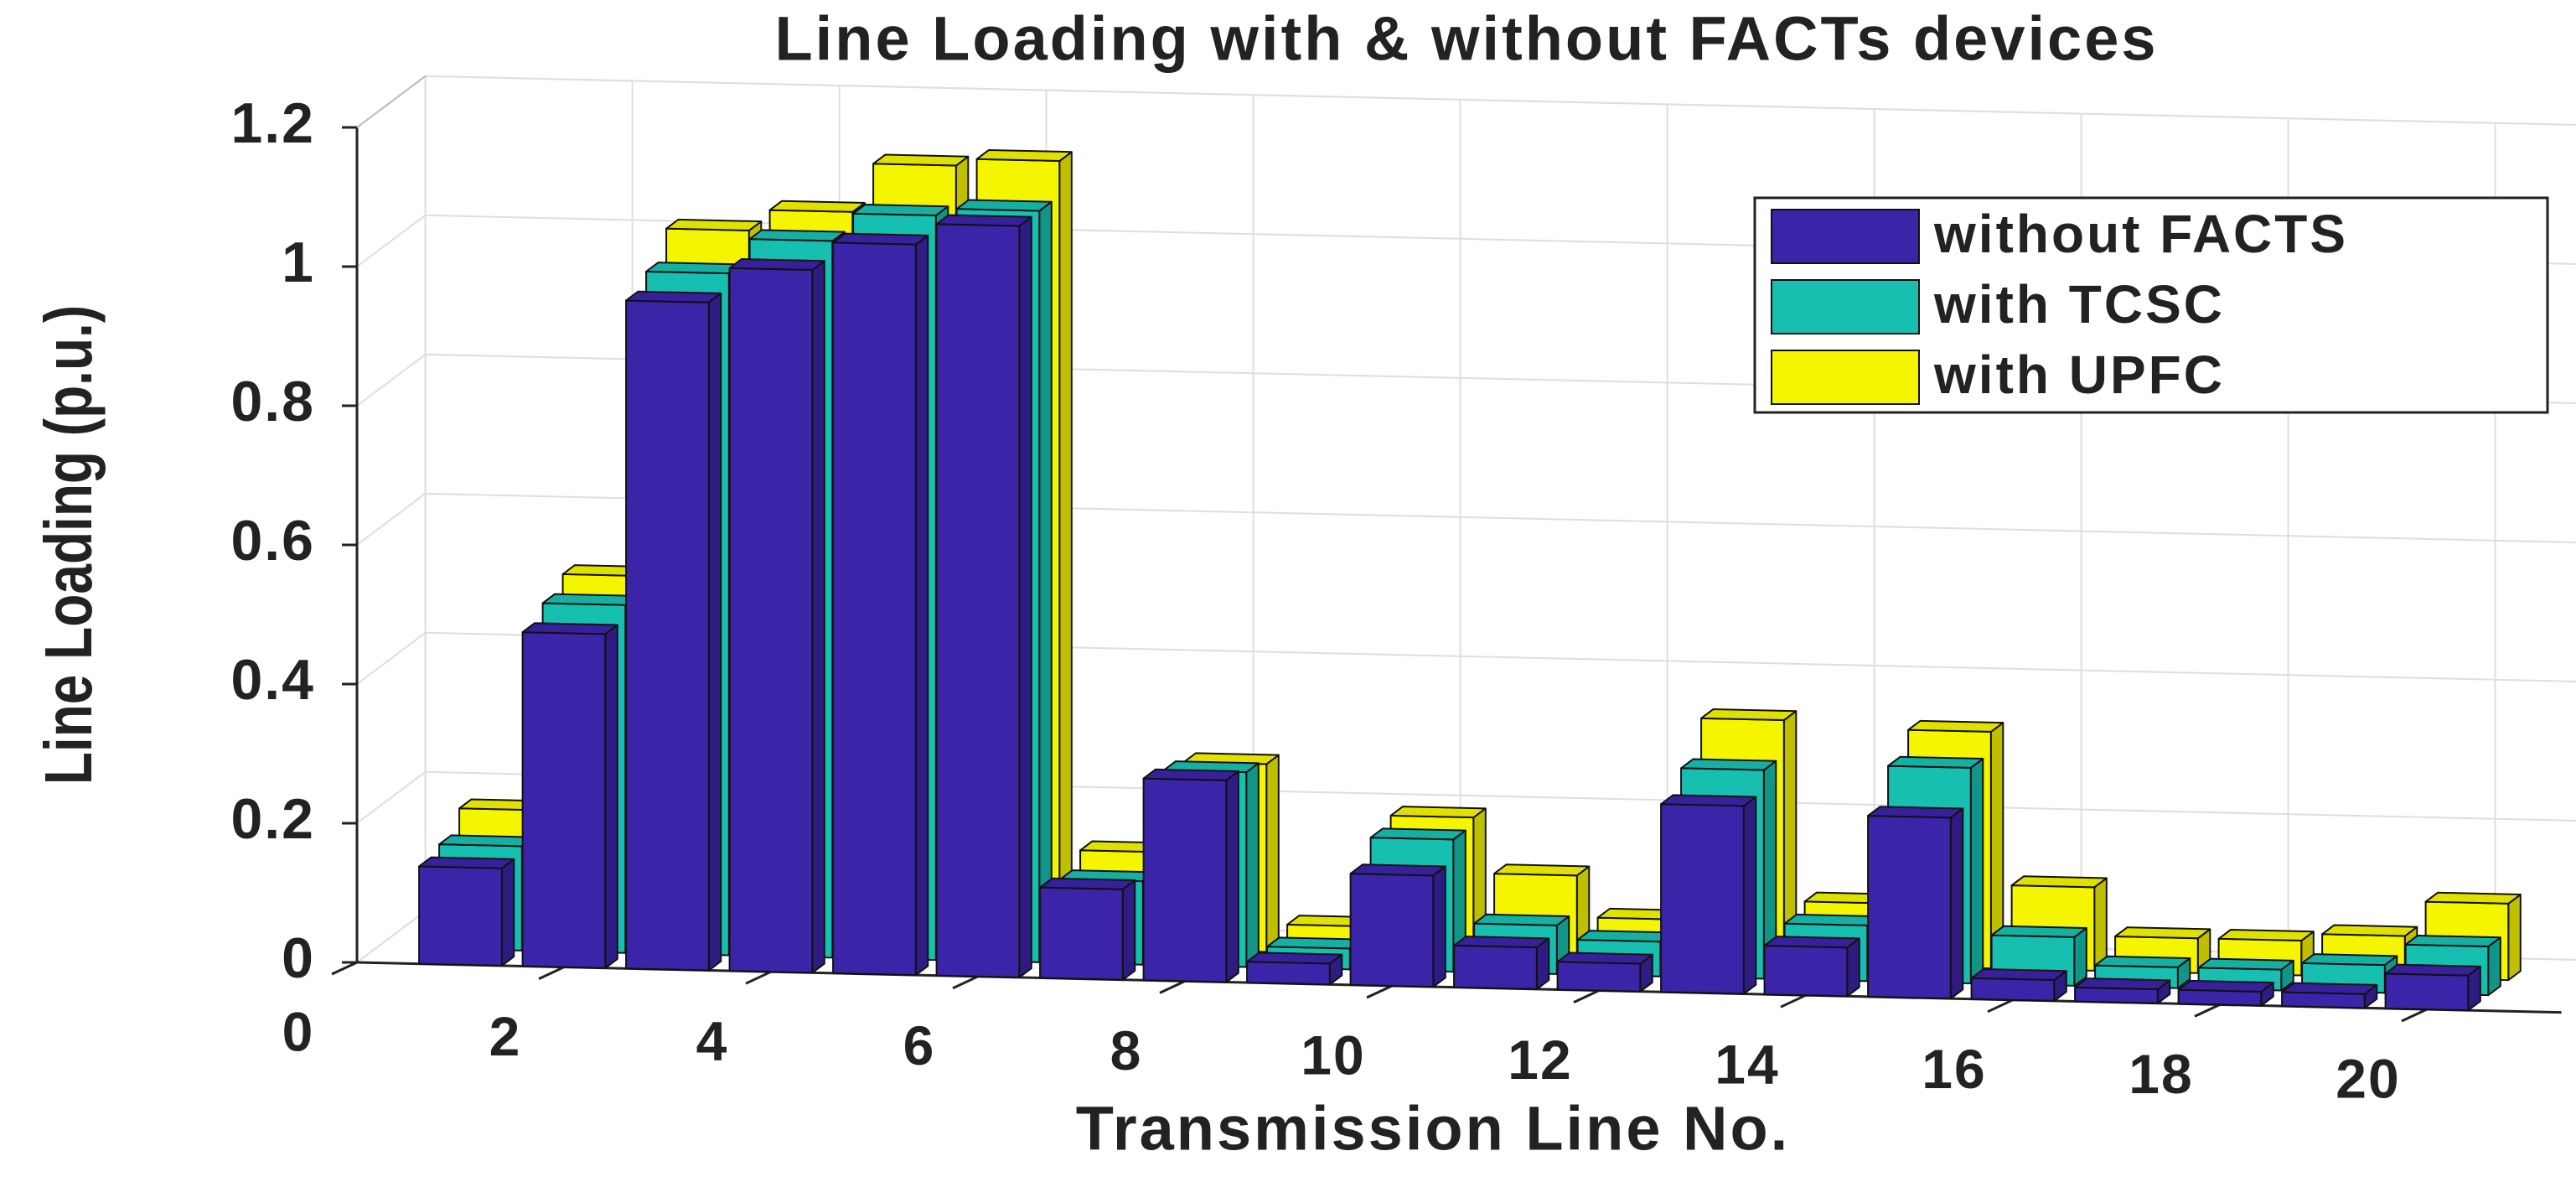 The height and width of the screenshot is (1177, 2576). I want to click on x-tick-label: 2, so click(505, 1036).